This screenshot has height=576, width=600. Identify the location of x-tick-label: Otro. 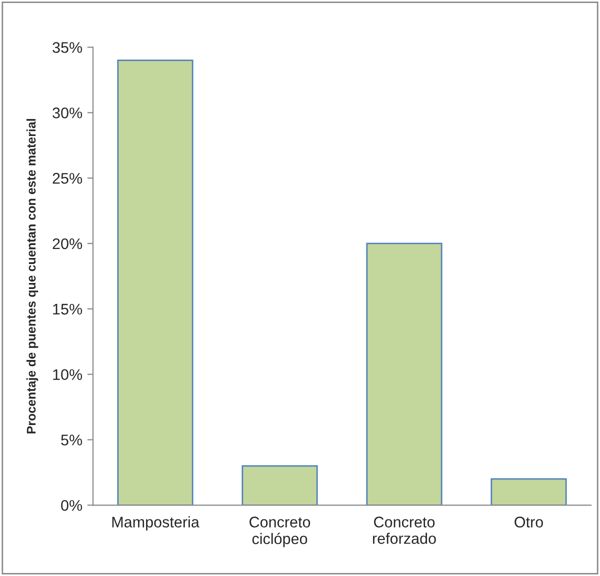
(528, 522).